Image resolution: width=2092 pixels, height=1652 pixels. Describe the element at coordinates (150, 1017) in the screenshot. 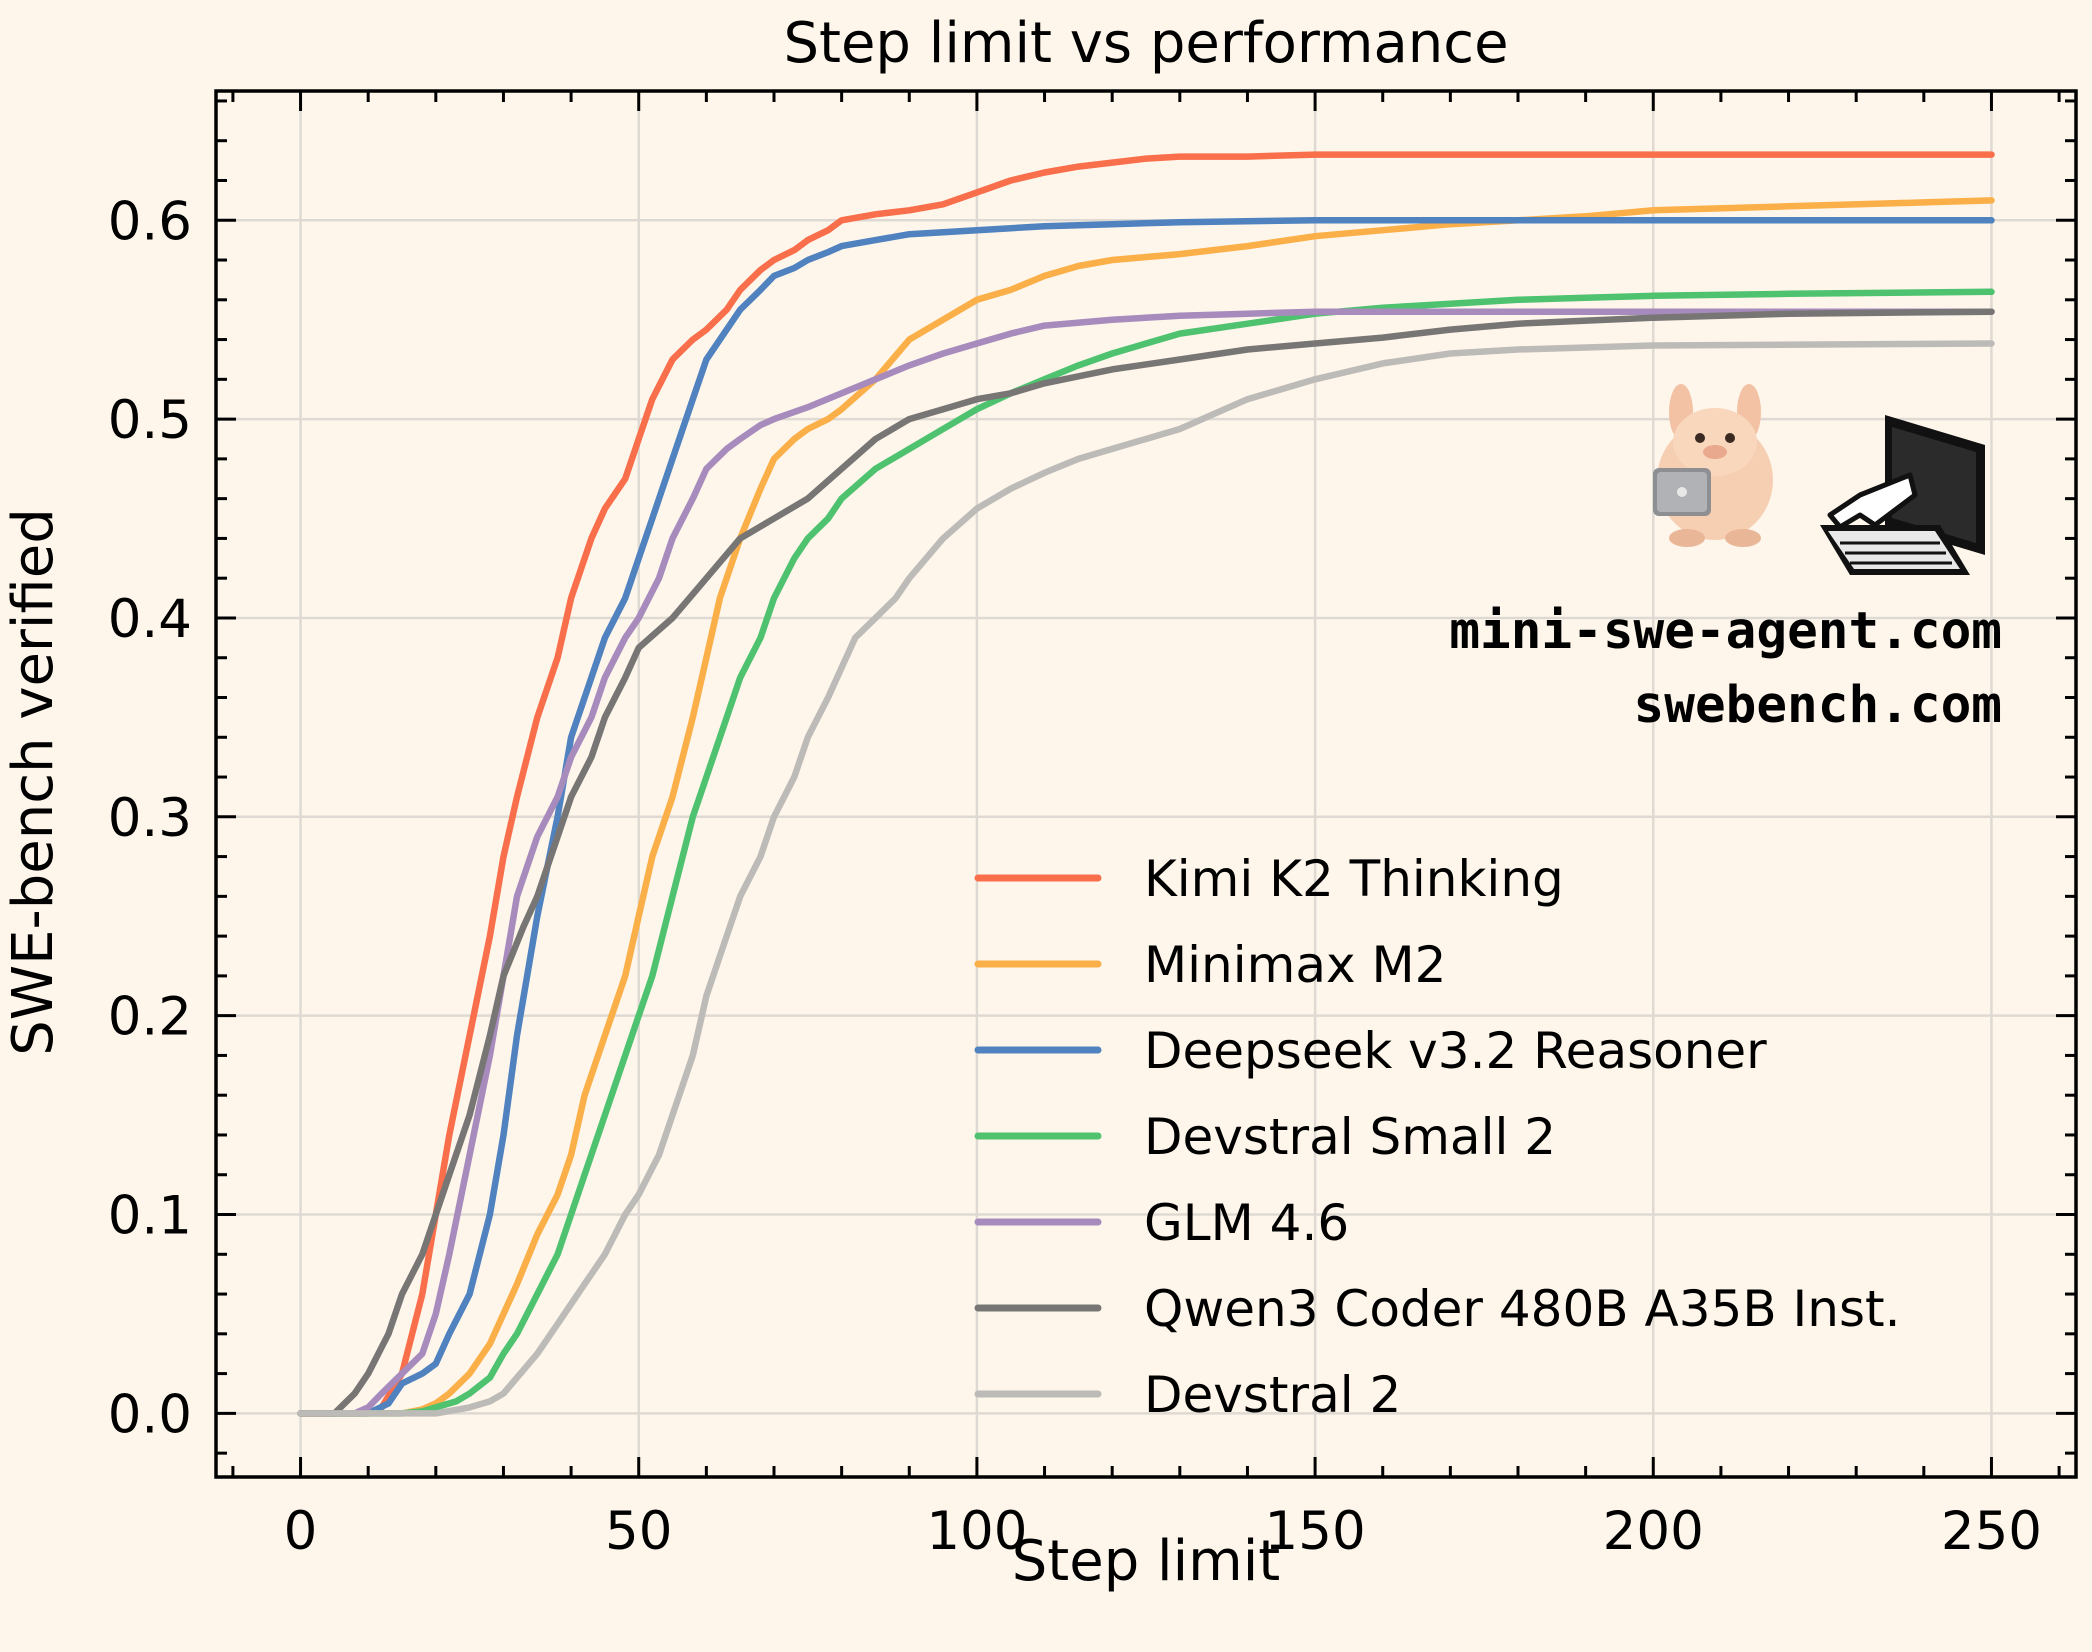

I see `y-tick-label: 0.2` at that location.